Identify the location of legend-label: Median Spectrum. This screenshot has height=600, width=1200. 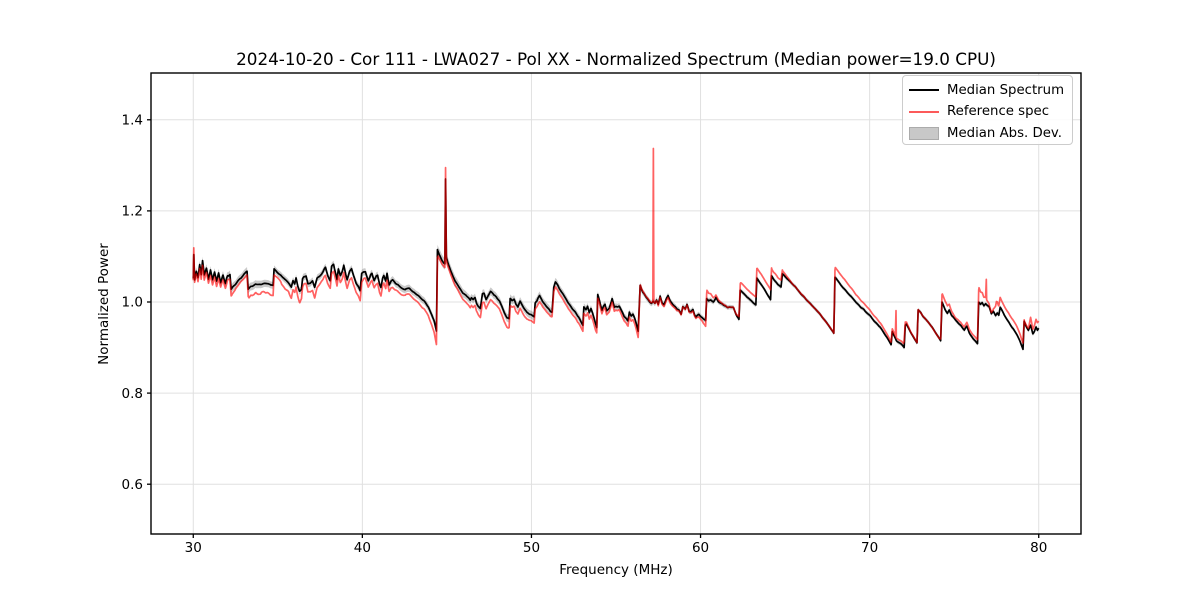
(1006, 90).